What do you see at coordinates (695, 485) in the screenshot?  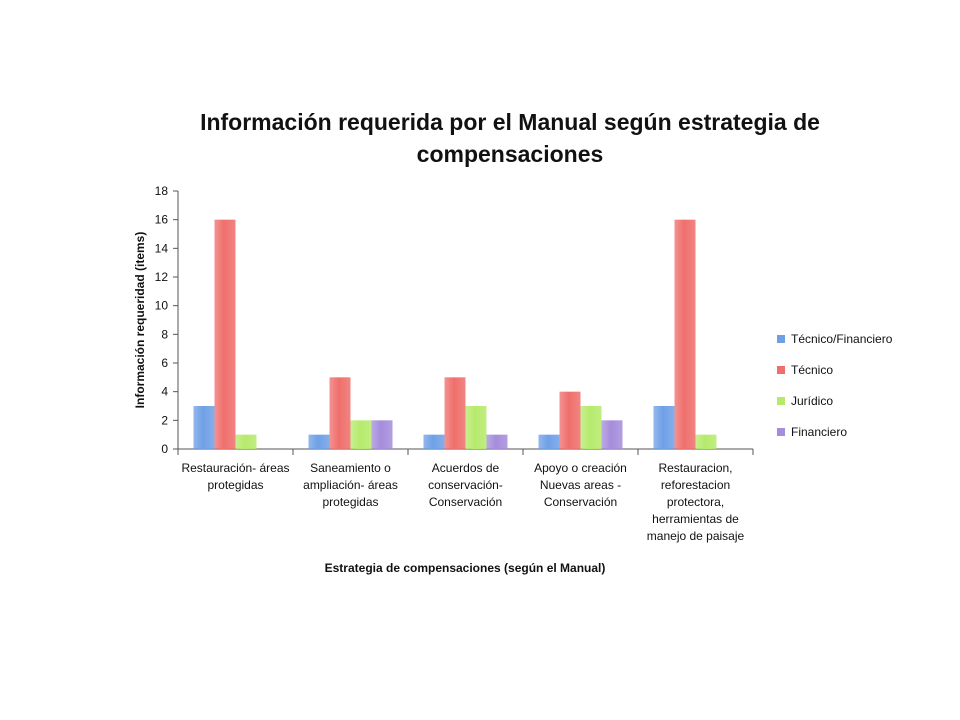 I see `x-tick-label: reforestacion` at bounding box center [695, 485].